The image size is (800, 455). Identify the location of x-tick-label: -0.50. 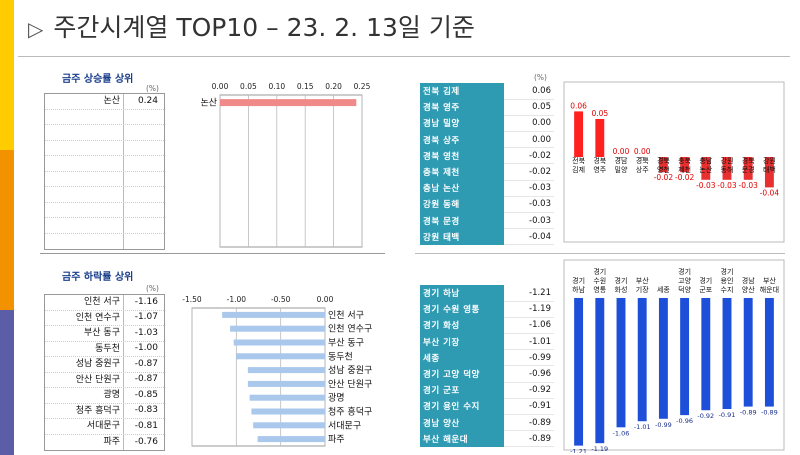
(281, 299).